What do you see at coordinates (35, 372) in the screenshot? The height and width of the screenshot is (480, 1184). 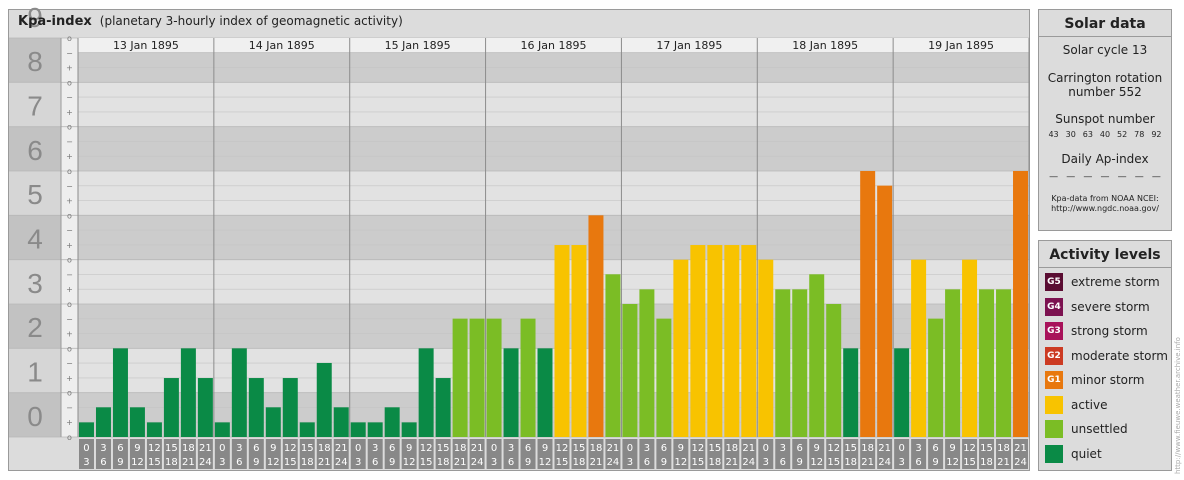 I see `y-tick-label: 1` at bounding box center [35, 372].